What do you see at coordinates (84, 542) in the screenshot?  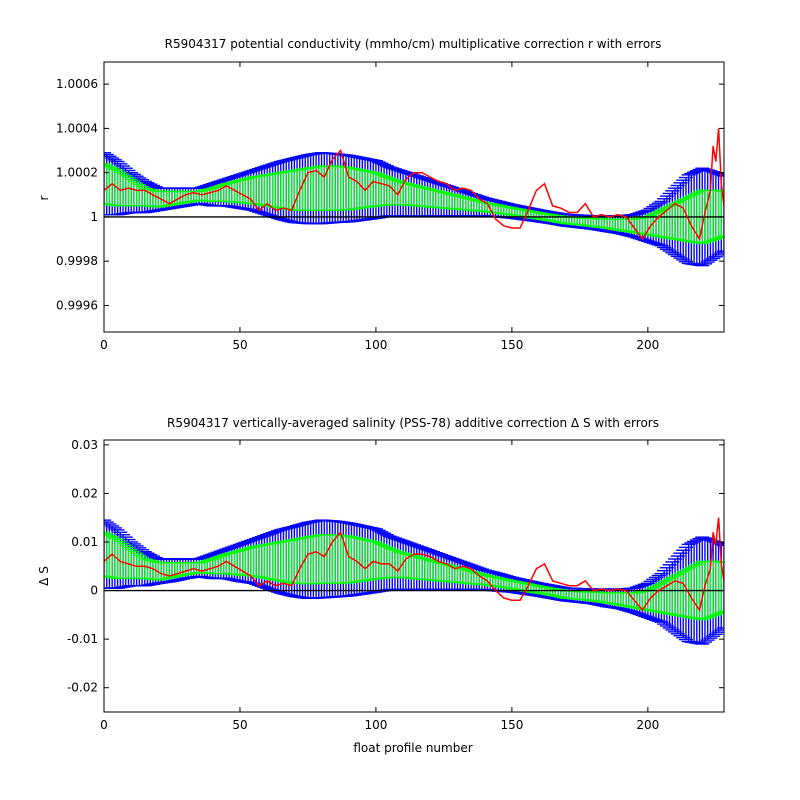 I see `y-tick-label: 0.01` at bounding box center [84, 542].